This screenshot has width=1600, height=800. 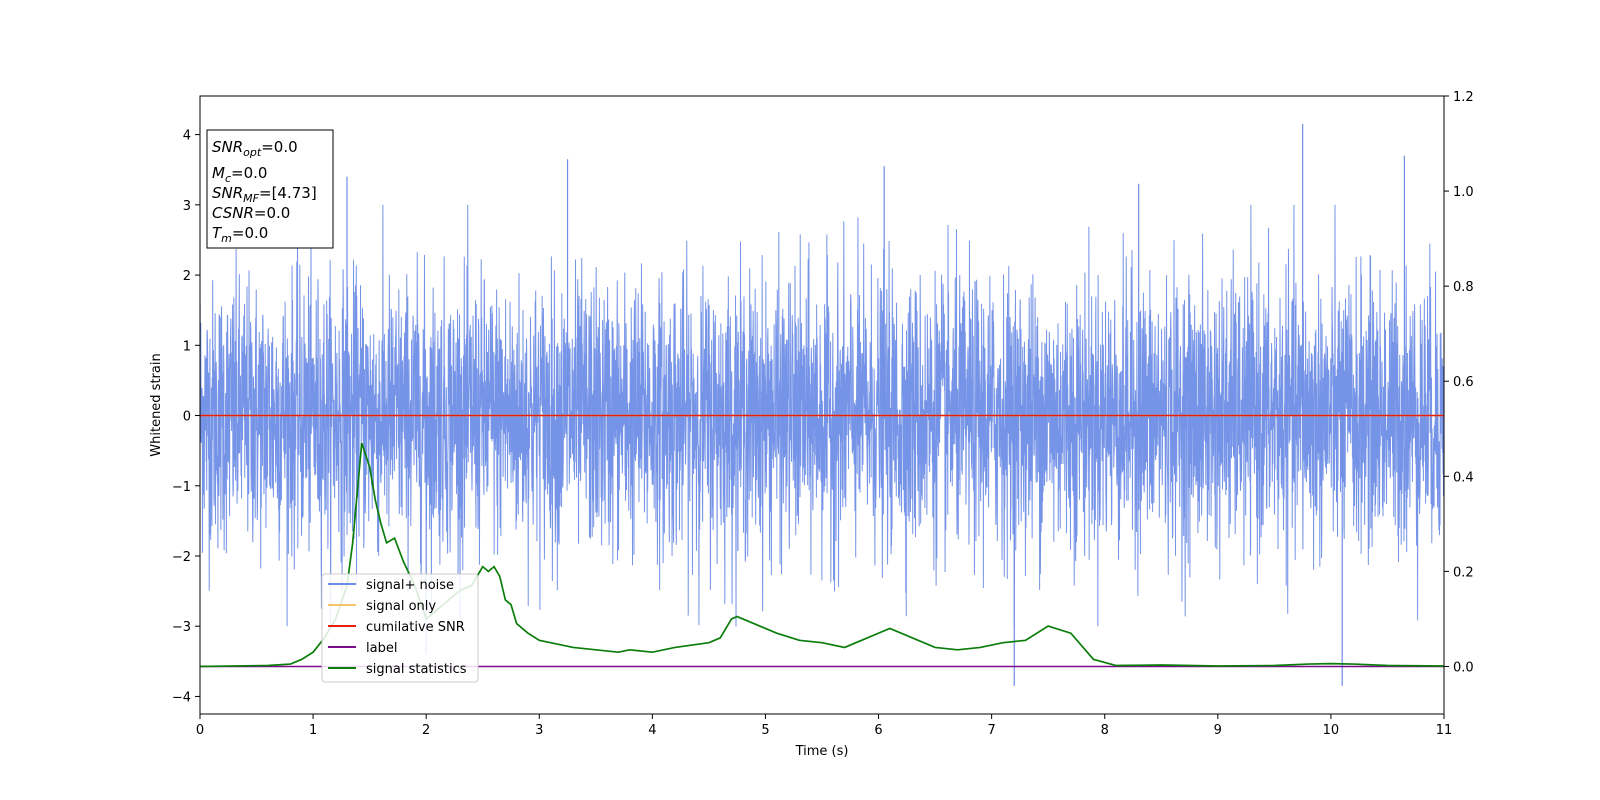 What do you see at coordinates (255, 148) in the screenshot?
I see `info-line-snr-opt: SNRopt=0.0` at bounding box center [255, 148].